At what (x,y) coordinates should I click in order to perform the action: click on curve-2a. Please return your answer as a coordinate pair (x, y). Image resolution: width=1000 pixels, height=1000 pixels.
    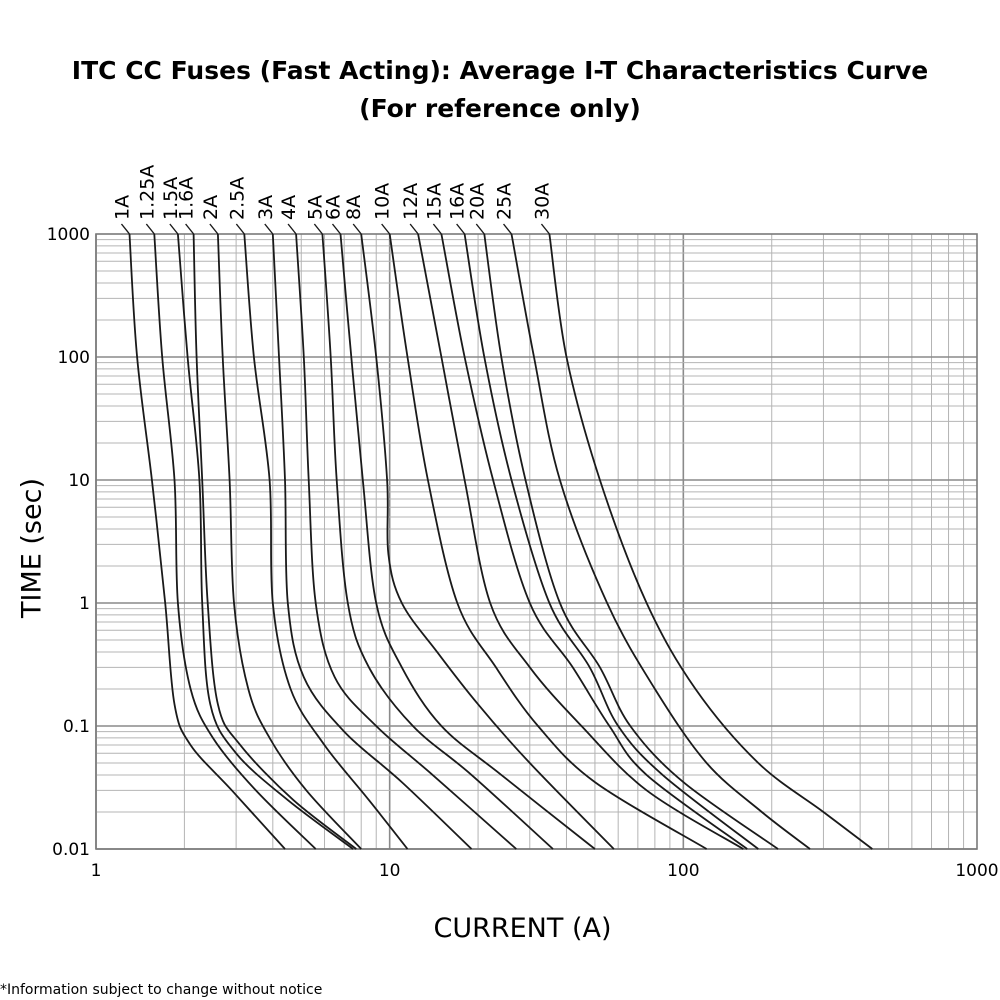
    Looking at the image, I should click on (289, 541).